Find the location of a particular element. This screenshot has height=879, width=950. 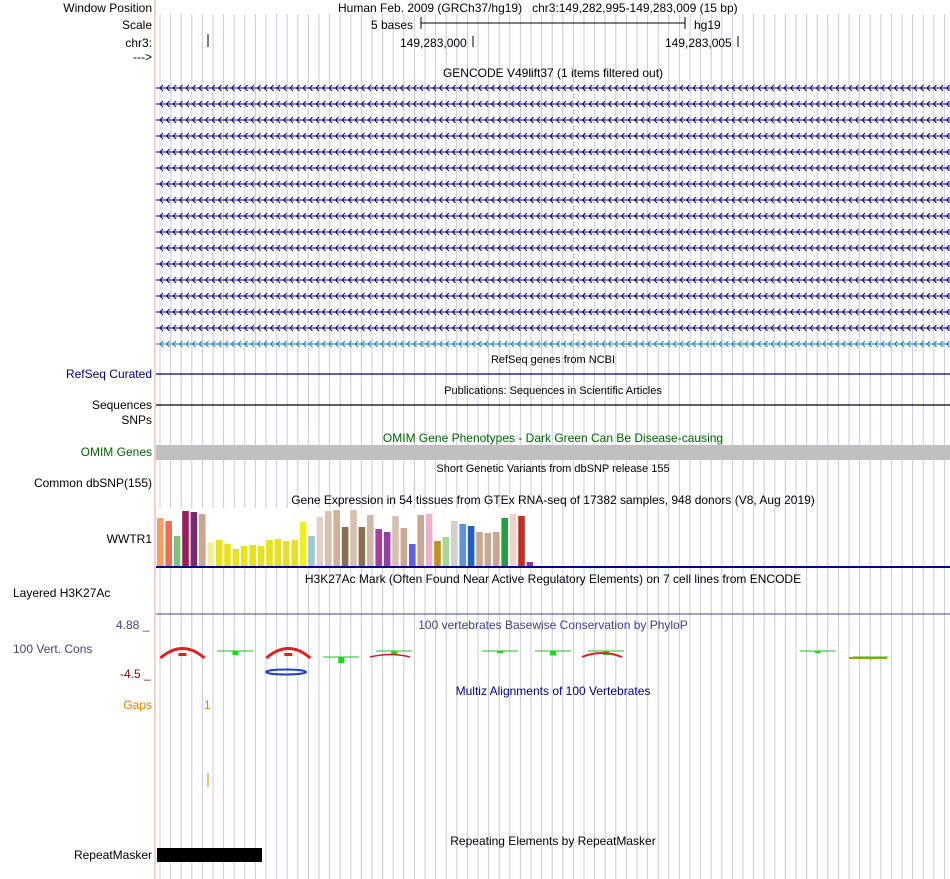

window-position-label: Window Position is located at coordinates (107, 8).